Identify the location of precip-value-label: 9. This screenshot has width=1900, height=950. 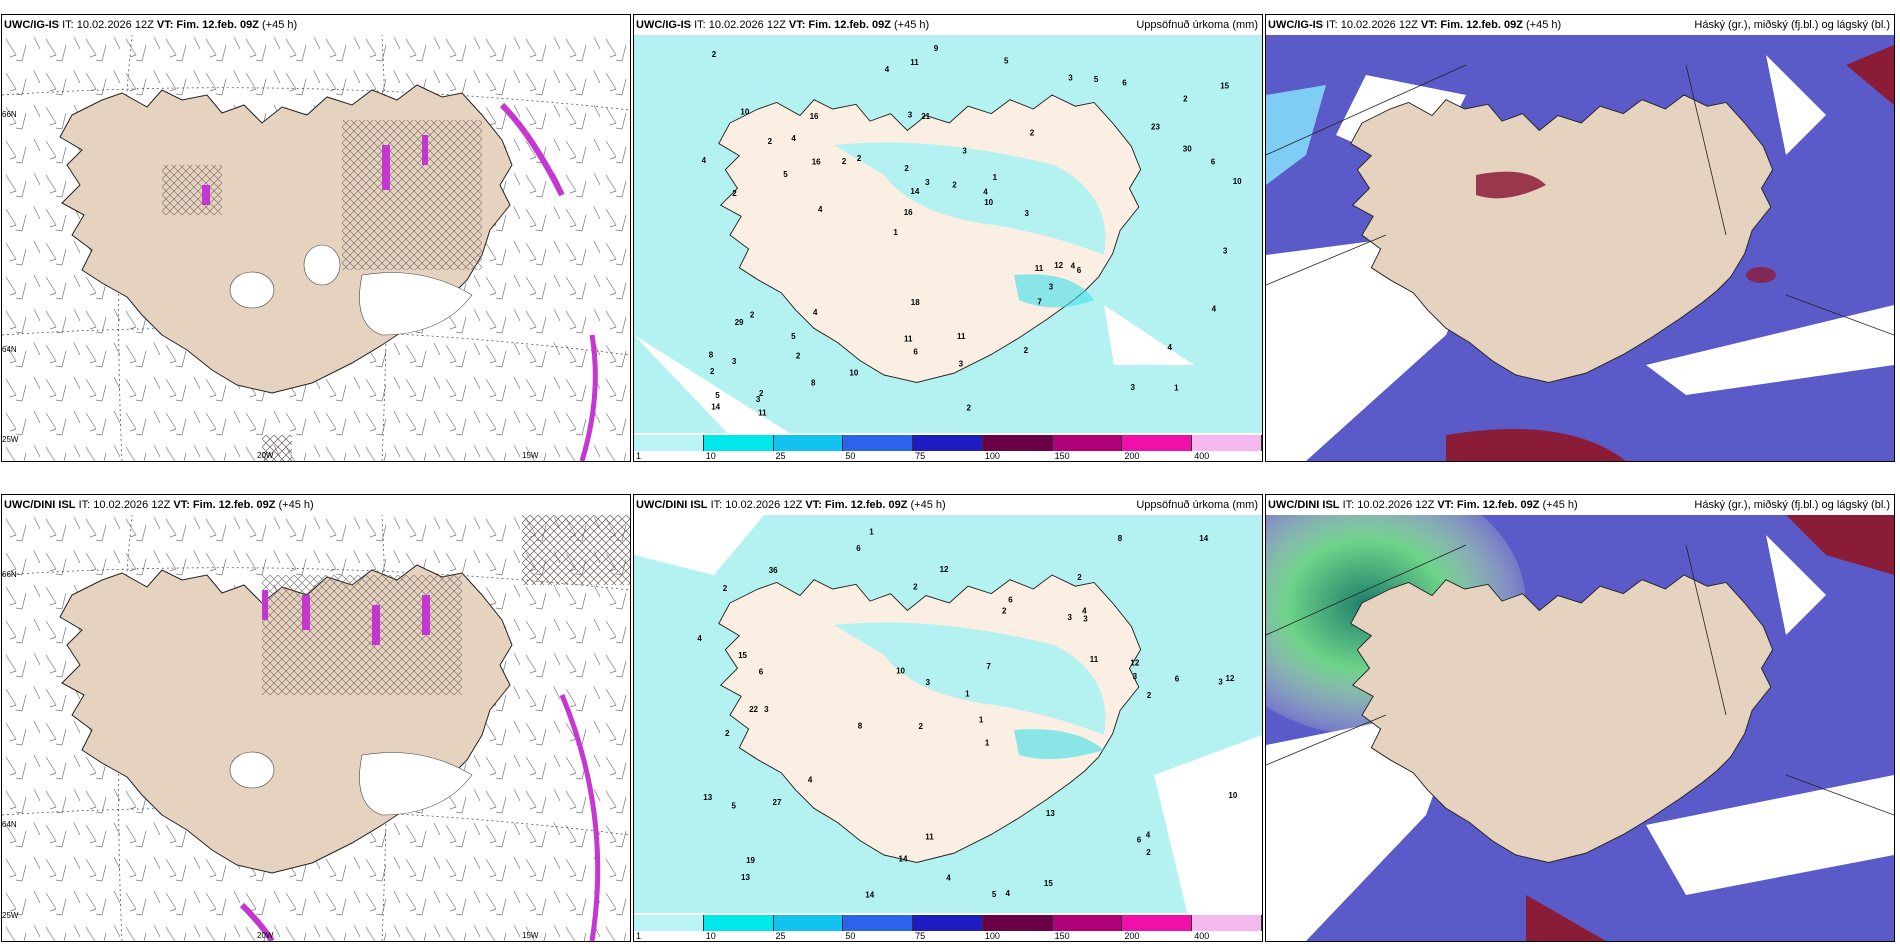
(936, 48).